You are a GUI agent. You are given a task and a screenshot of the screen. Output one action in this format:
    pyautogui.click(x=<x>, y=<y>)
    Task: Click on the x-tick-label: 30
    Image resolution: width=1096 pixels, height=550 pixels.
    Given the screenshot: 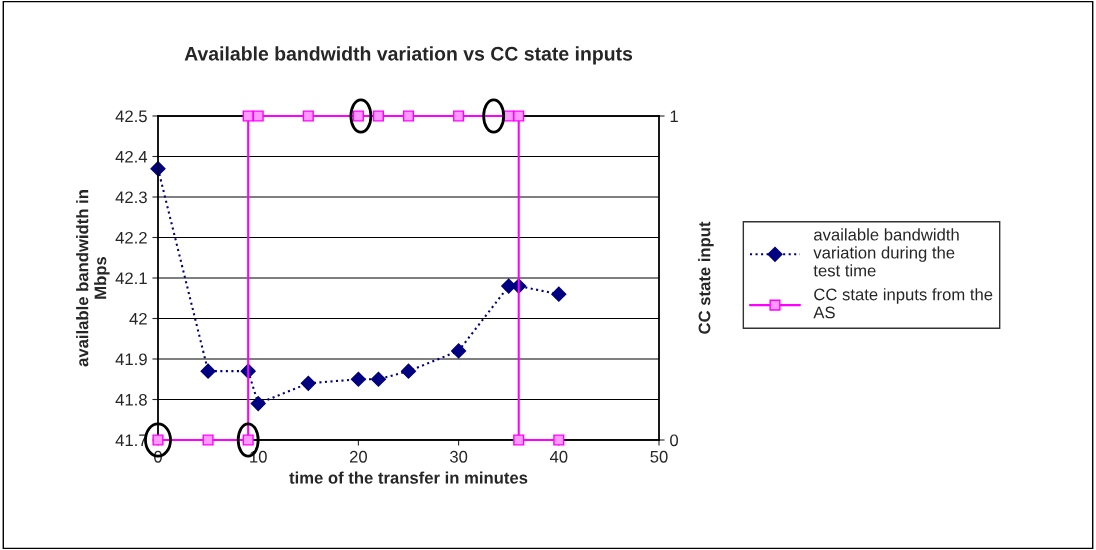 What is the action you would take?
    pyautogui.click(x=458, y=456)
    